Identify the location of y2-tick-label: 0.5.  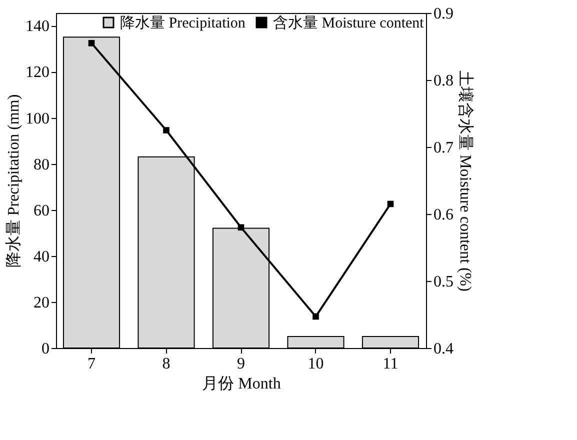
(444, 282).